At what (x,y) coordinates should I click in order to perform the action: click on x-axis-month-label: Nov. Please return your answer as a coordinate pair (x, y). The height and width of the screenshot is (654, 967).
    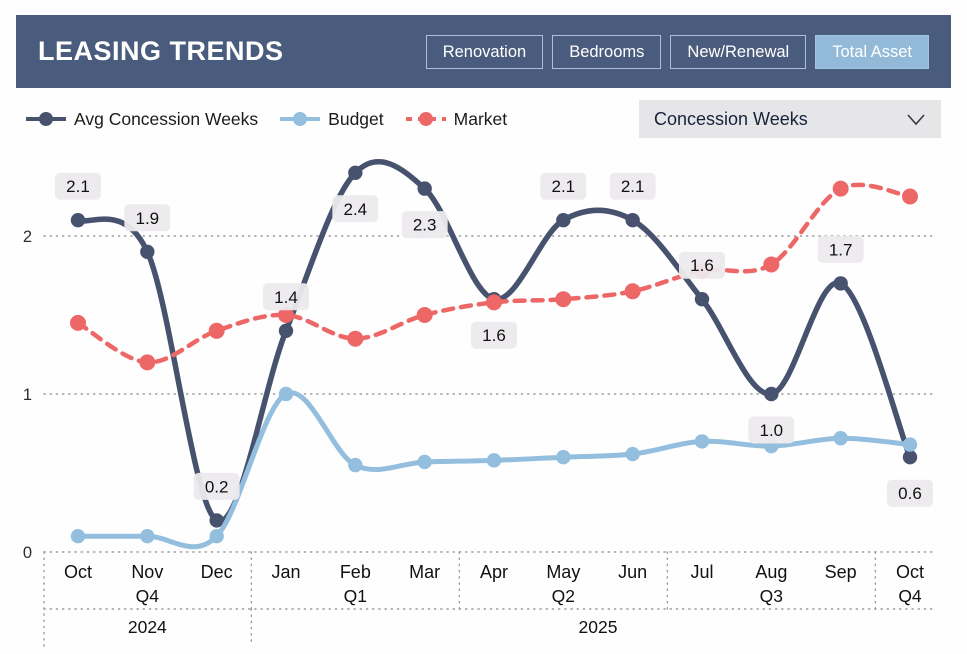
    Looking at the image, I should click on (147, 572).